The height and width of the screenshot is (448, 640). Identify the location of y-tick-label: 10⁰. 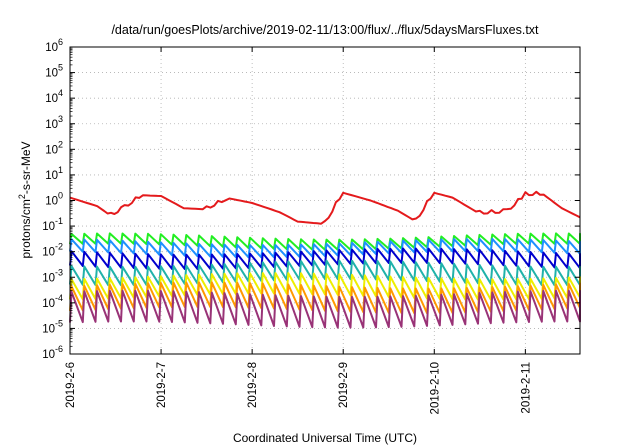
(54, 199).